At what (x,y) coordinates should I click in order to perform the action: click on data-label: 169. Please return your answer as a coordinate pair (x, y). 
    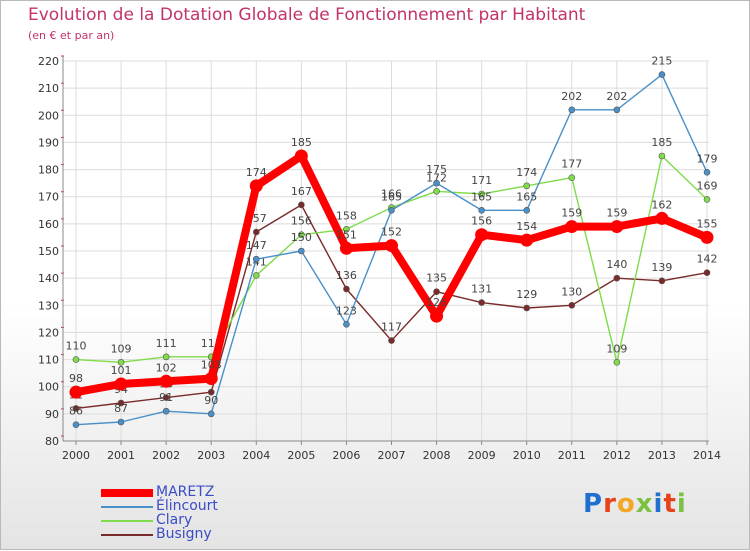
    Looking at the image, I should click on (707, 185).